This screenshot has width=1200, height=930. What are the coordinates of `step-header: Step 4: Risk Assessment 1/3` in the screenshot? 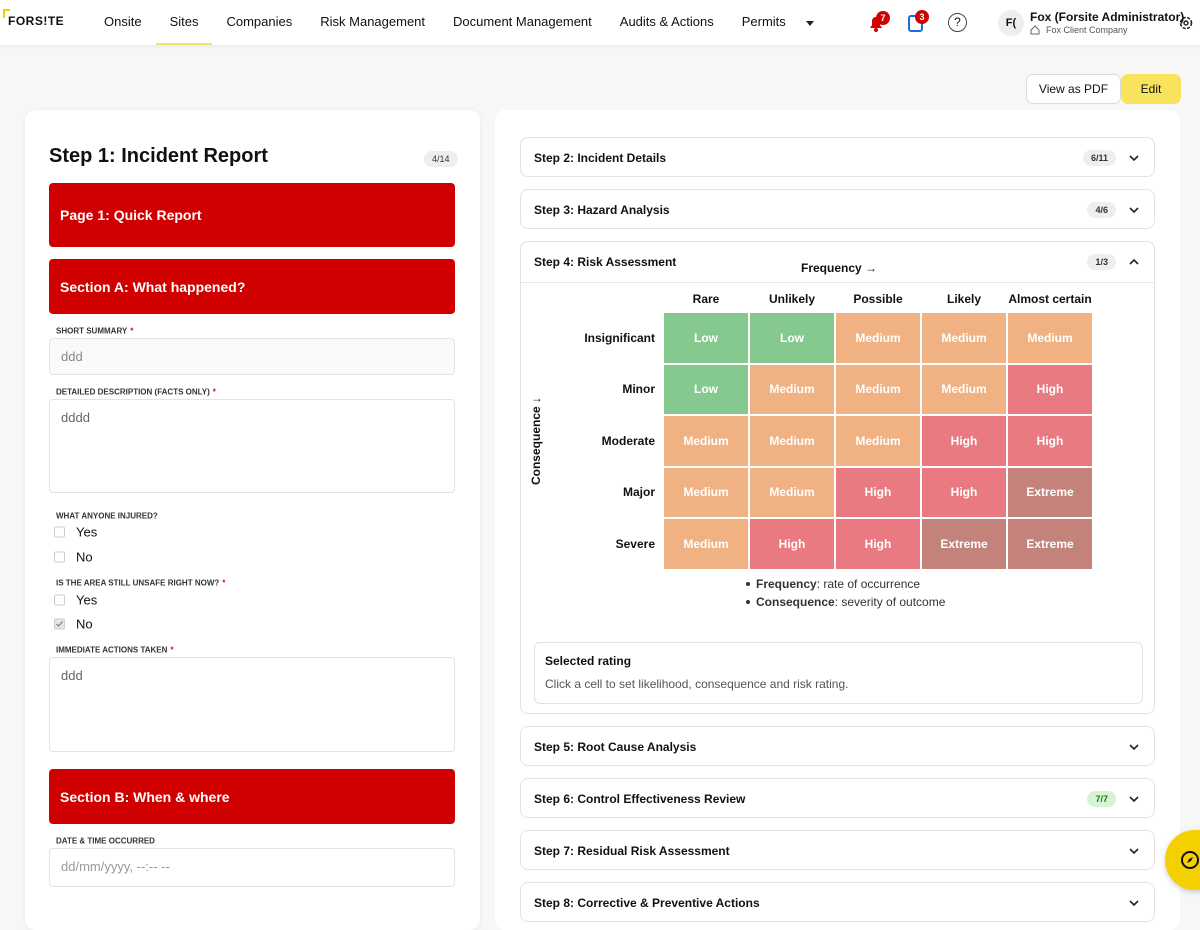 It's located at (837, 262).